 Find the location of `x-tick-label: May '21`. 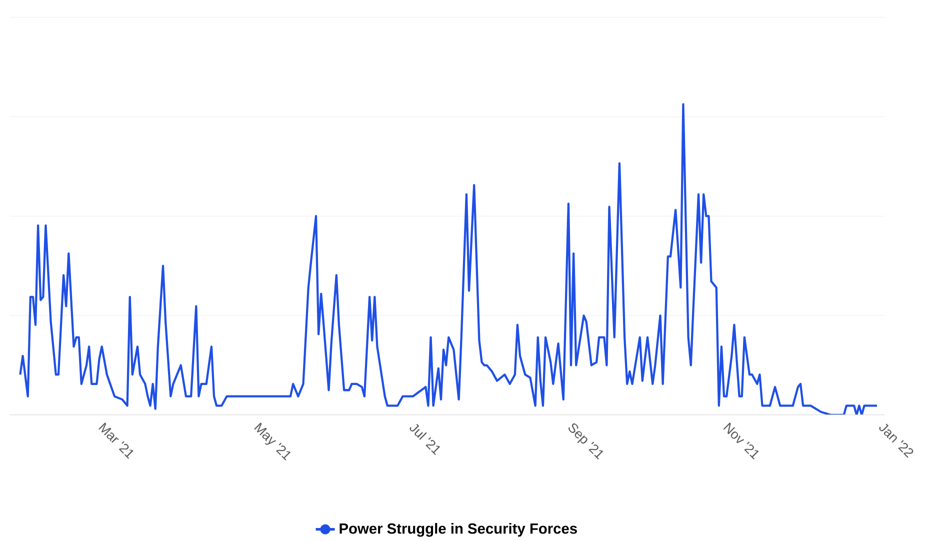

x-tick-label: May '21 is located at coordinates (272, 441).